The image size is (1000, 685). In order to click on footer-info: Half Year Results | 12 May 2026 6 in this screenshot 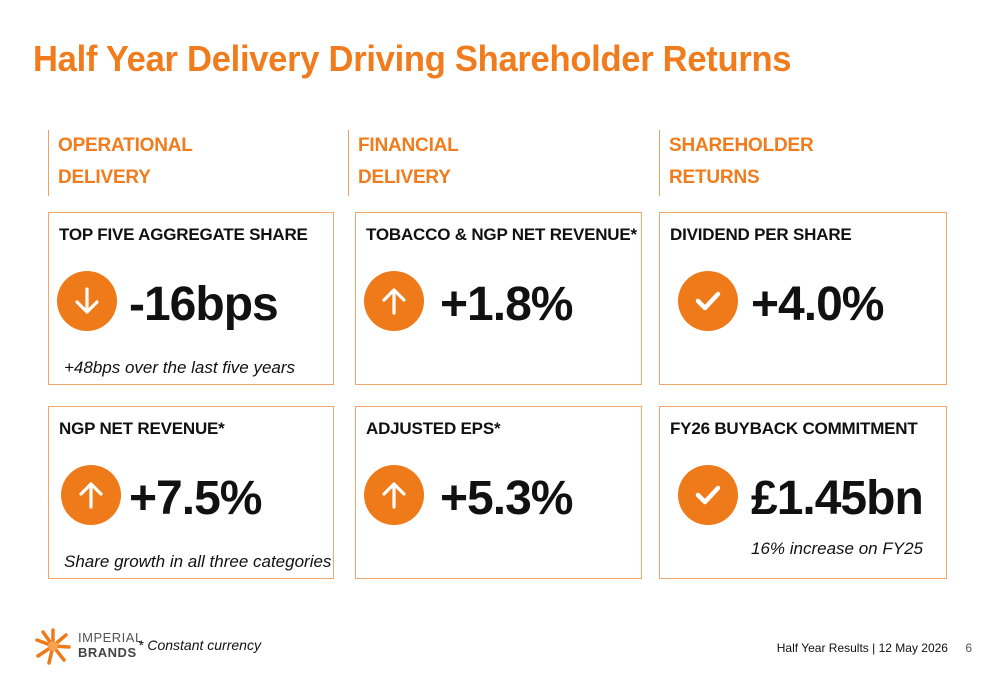, I will do `click(874, 648)`.